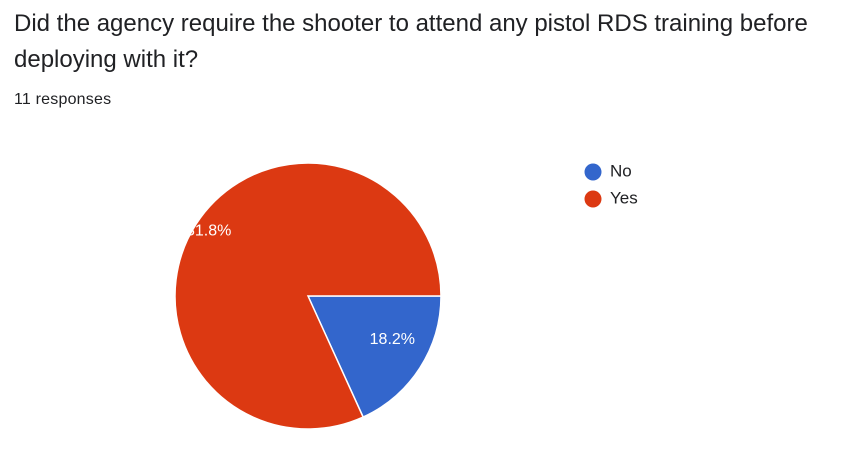 Image resolution: width=860 pixels, height=458 pixels. What do you see at coordinates (374, 357) in the screenshot?
I see `pie-slice-no` at bounding box center [374, 357].